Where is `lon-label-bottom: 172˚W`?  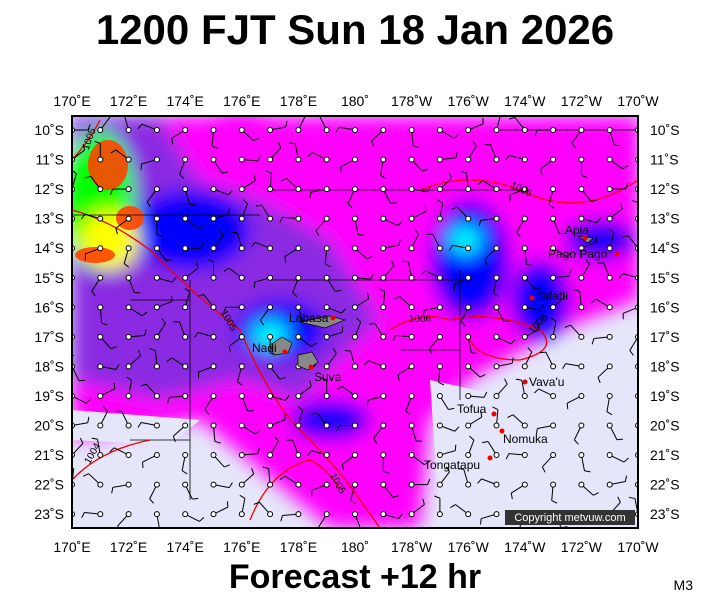 lon-label-bottom: 172˚W is located at coordinates (582, 547).